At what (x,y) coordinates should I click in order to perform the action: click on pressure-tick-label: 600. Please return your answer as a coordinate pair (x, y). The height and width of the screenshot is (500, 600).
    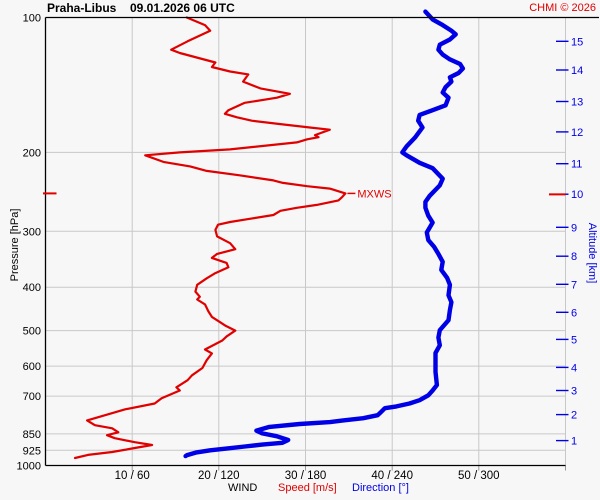
    Looking at the image, I should click on (32, 367).